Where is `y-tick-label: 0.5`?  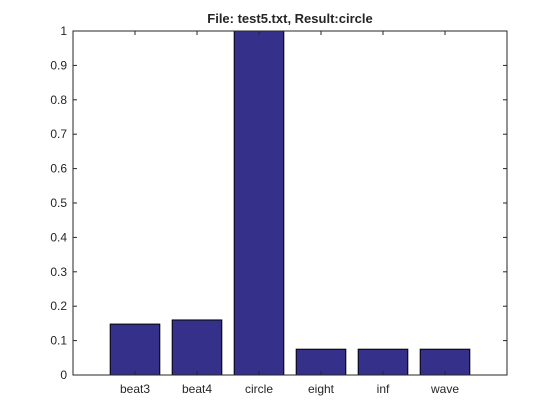
y-tick-label: 0.5 is located at coordinates (58, 203).